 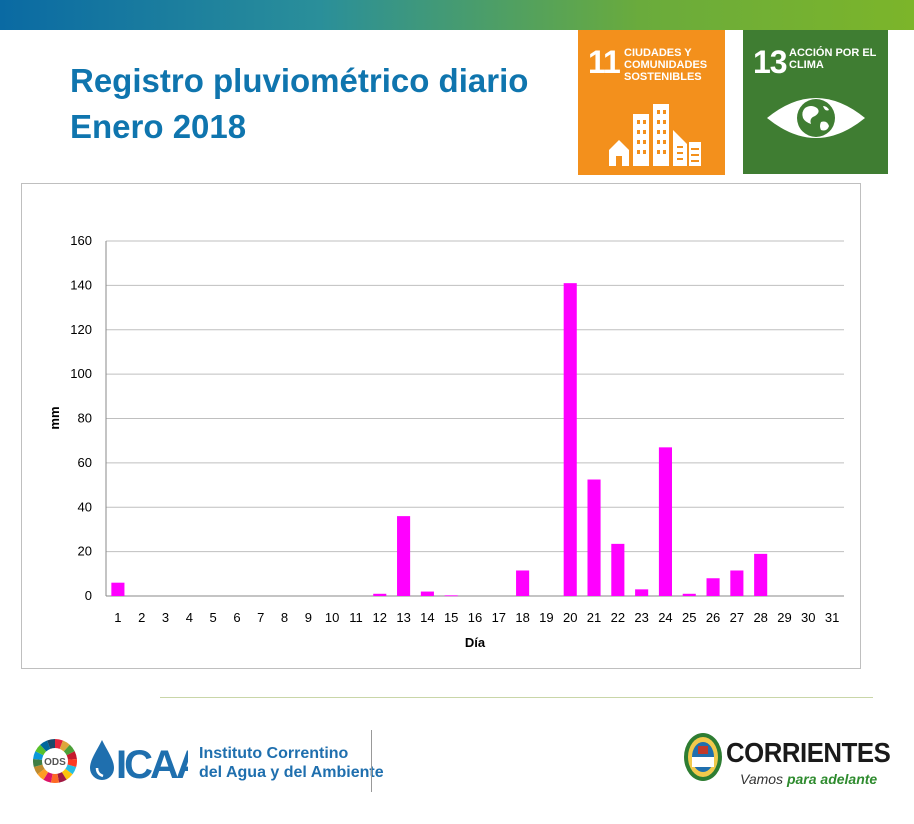 I want to click on x-tick-label: 21, so click(x=594, y=617).